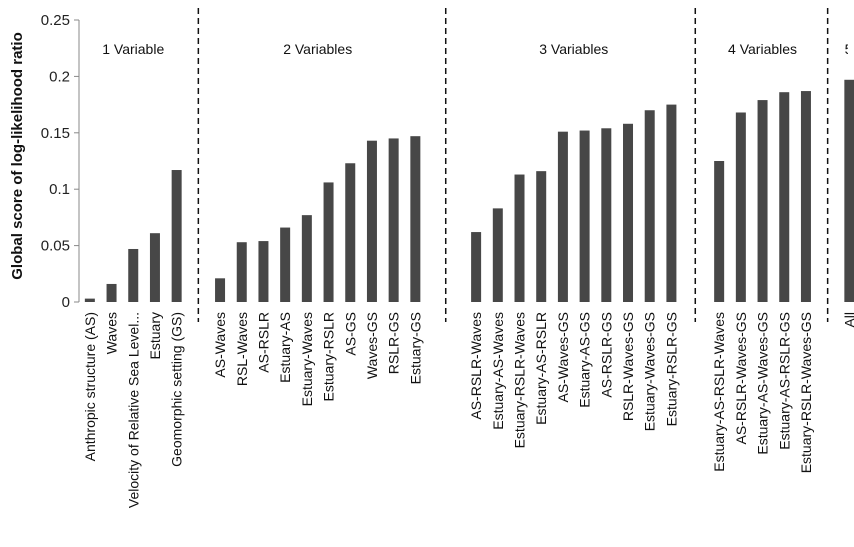  I want to click on x-tick-label: Estuary-RSLR-Waves, so click(520, 380).